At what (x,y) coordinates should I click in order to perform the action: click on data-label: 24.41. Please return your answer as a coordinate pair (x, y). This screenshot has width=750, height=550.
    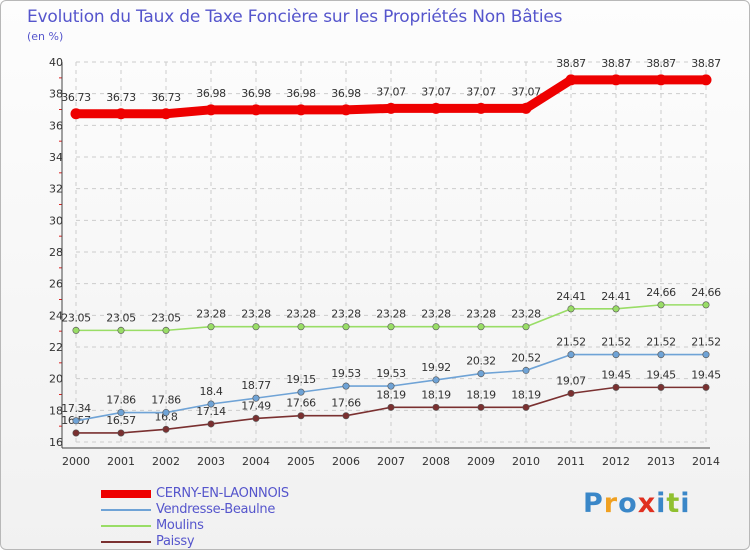
    Looking at the image, I should click on (571, 296).